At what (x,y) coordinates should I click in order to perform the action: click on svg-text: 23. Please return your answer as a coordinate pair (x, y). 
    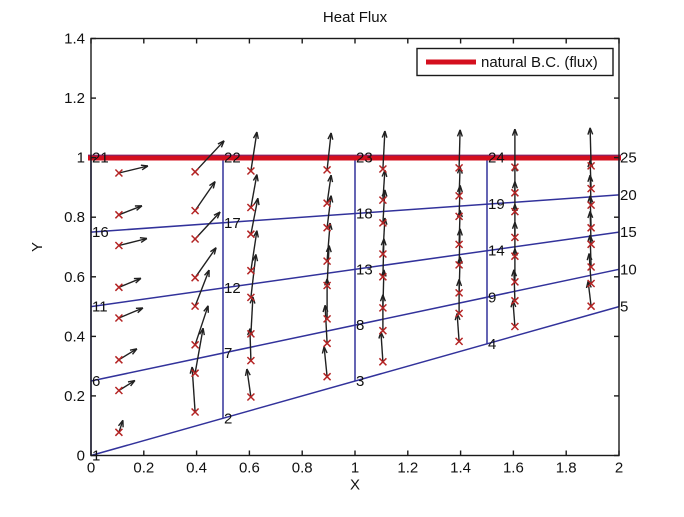
    Looking at the image, I should click on (364, 158).